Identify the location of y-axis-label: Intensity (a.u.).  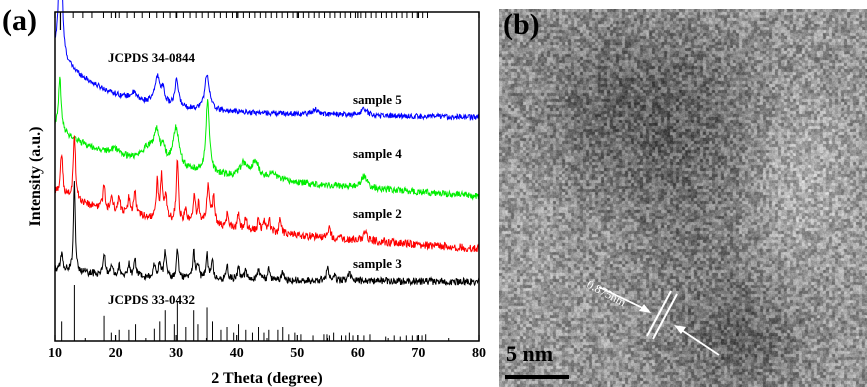
(35, 176).